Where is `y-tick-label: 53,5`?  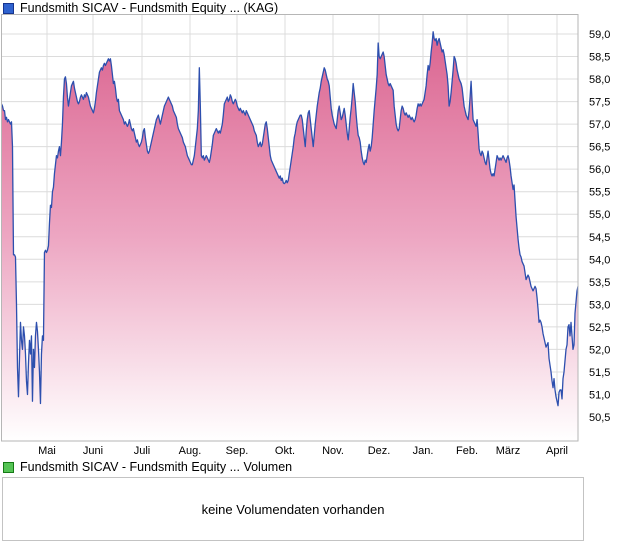 y-tick-label: 53,5 is located at coordinates (599, 283).